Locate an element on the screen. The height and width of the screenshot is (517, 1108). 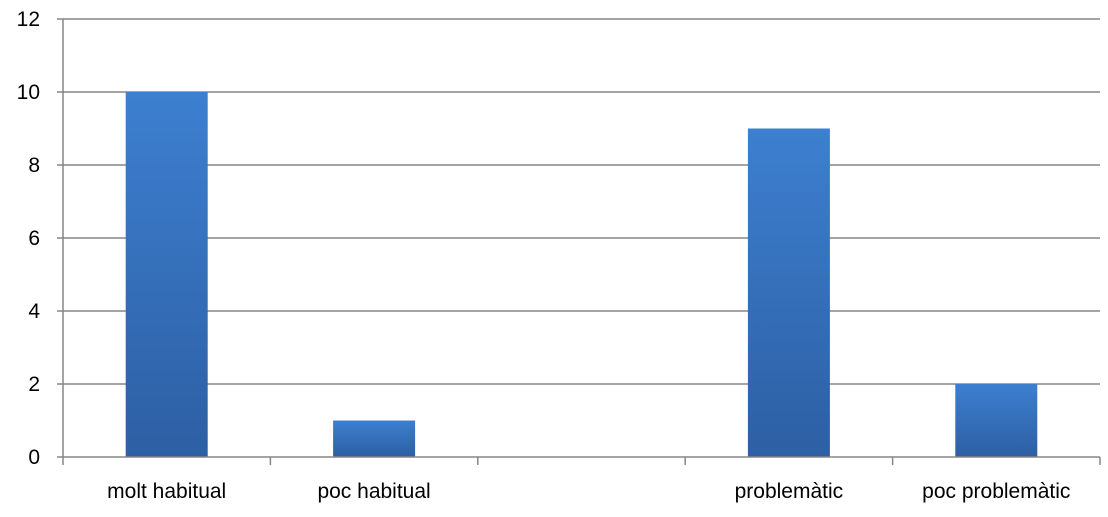
y-tick-label: 4 is located at coordinates (34, 311).